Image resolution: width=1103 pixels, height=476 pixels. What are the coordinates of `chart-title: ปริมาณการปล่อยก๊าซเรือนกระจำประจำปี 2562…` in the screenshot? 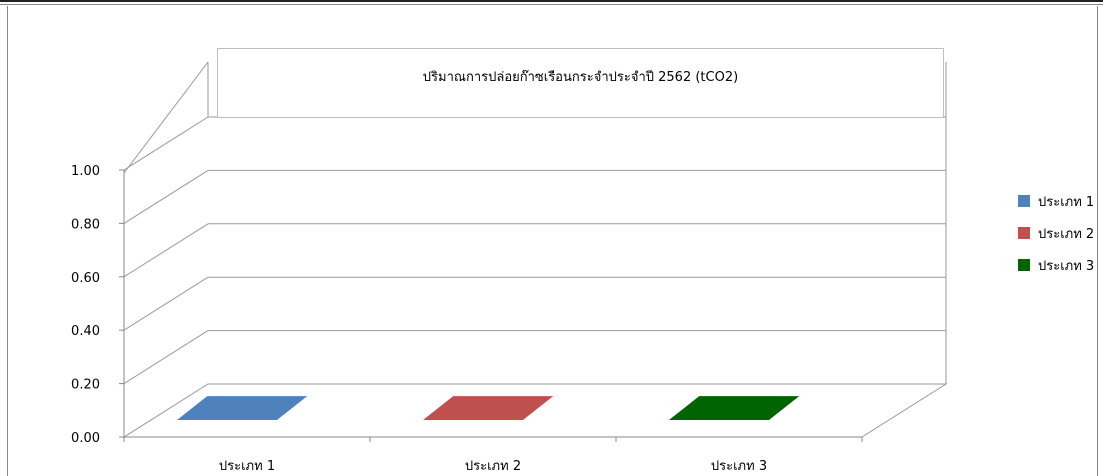 It's located at (580, 77).